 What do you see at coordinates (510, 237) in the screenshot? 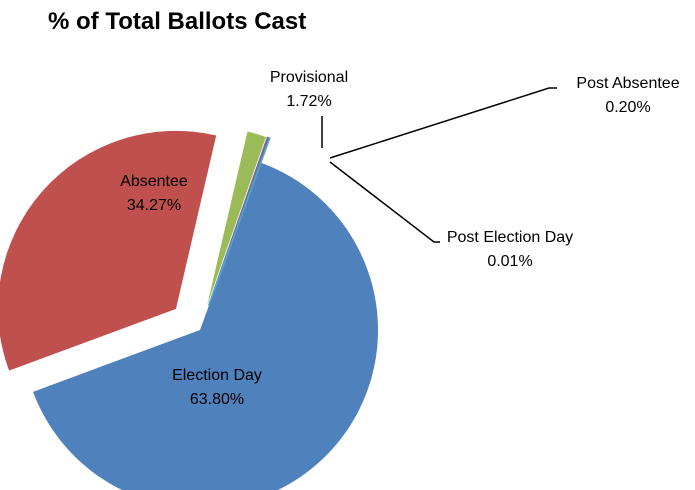
I see `data-label-name-post-election-day: Post Election Day` at bounding box center [510, 237].